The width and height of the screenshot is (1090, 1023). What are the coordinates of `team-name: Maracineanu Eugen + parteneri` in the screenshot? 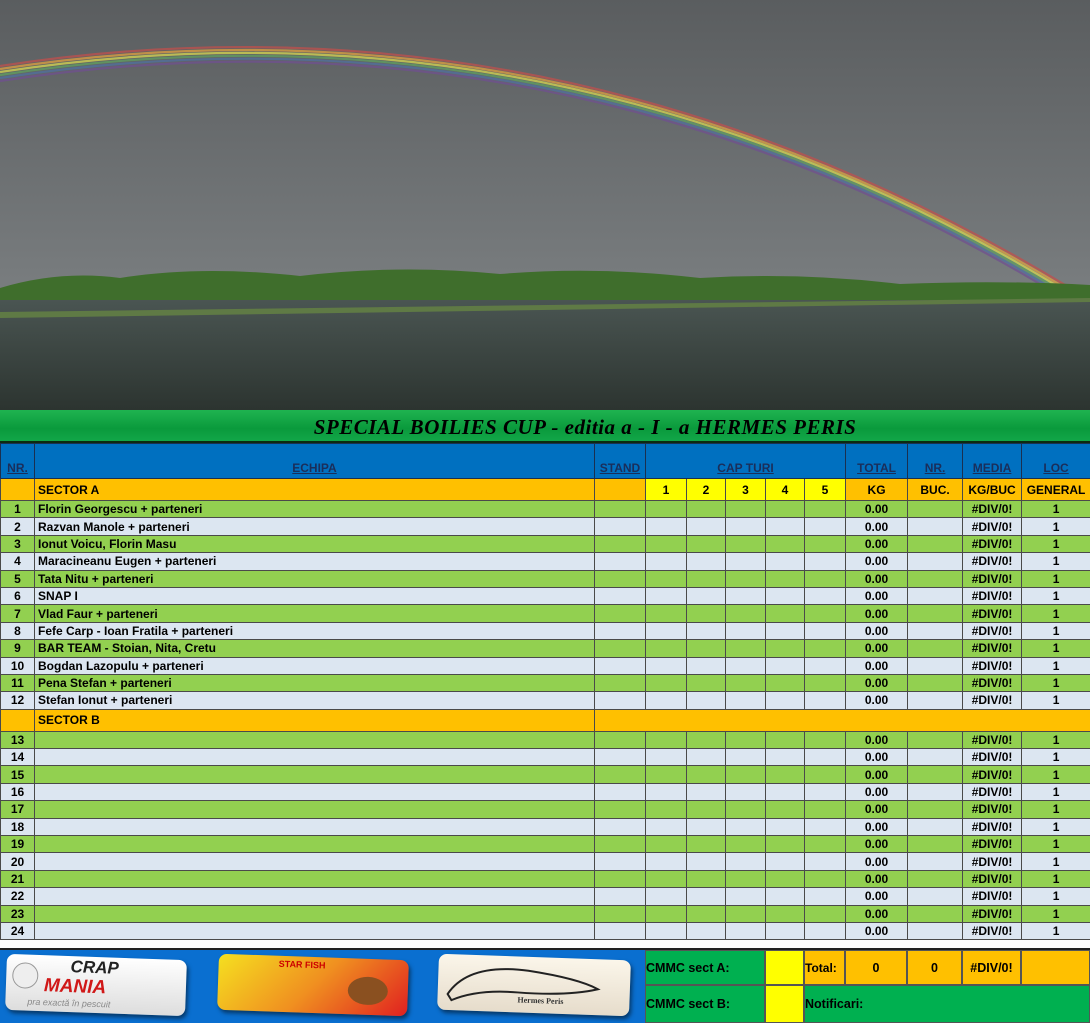 It's located at (315, 561).